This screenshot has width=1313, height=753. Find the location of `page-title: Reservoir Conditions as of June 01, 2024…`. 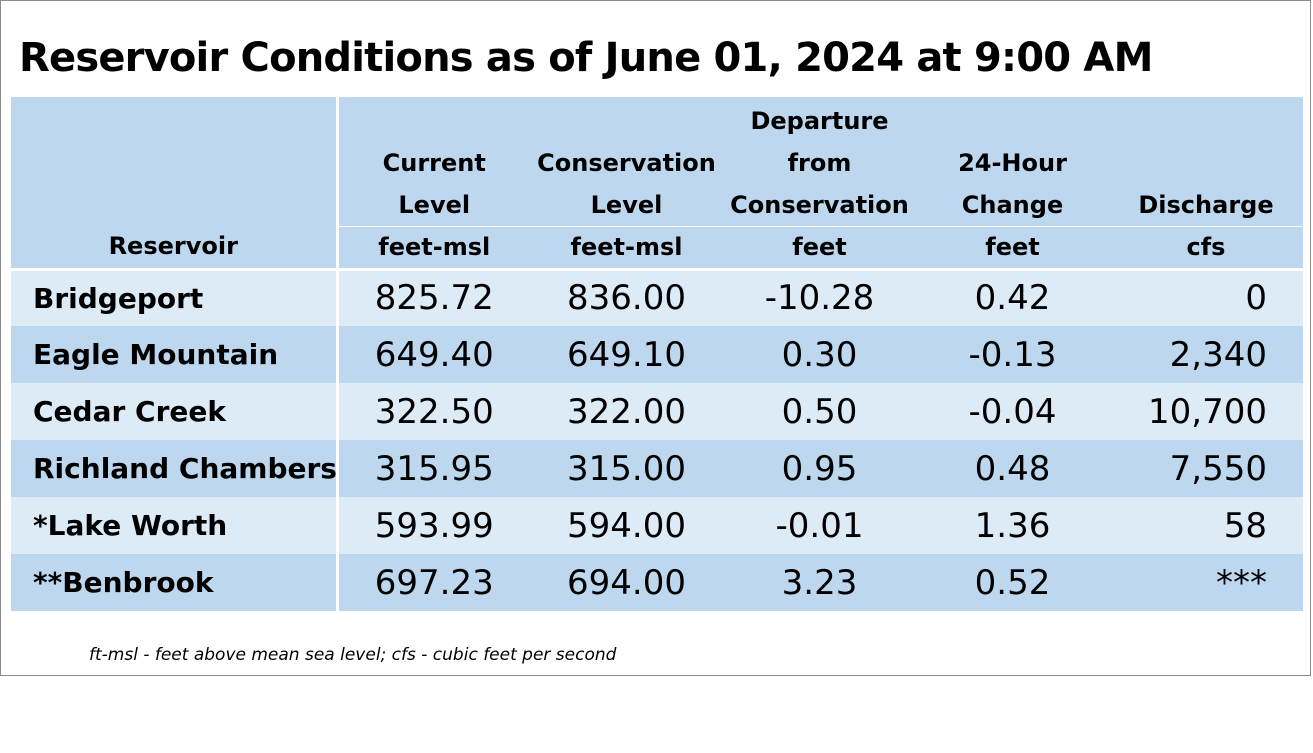

page-title: Reservoir Conditions as of June 01, 2024… is located at coordinates (586, 58).